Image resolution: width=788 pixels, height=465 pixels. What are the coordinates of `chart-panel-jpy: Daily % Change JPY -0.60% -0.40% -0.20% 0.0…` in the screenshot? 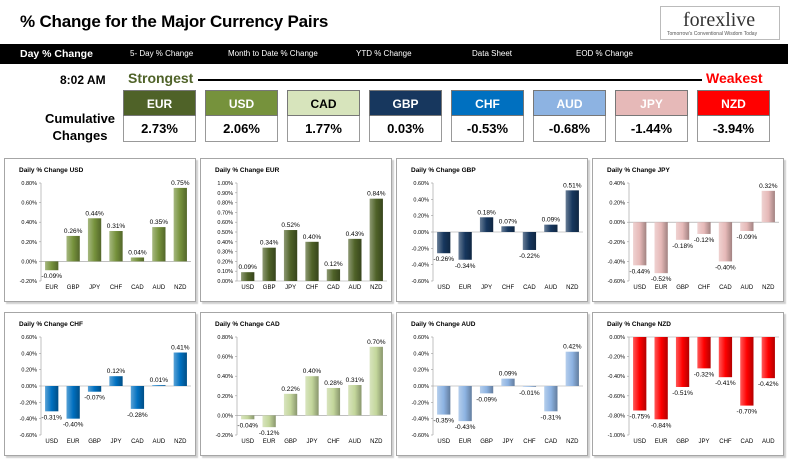 It's located at (688, 230).